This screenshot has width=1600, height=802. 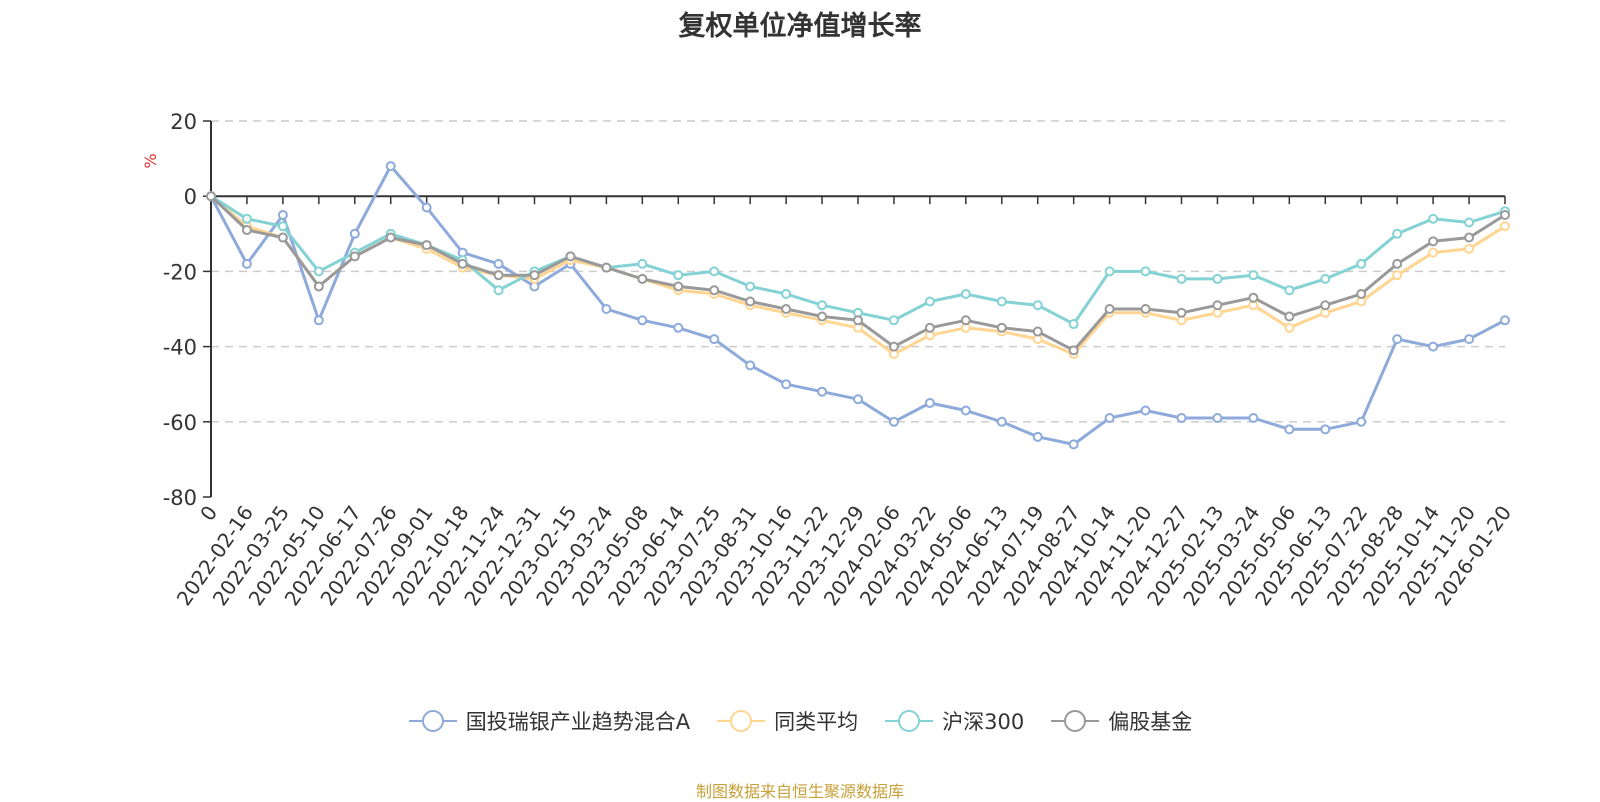 I want to click on legend-item: 偏股基金, so click(x=1121, y=721).